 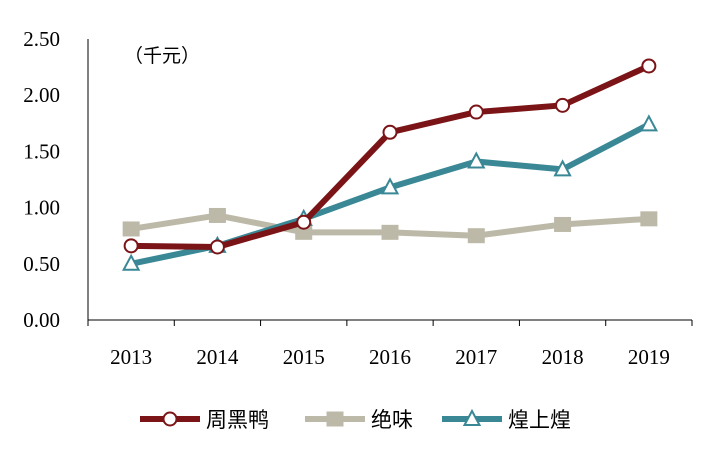 What do you see at coordinates (539, 420) in the screenshot?
I see `legend-label: 煌上煌` at bounding box center [539, 420].